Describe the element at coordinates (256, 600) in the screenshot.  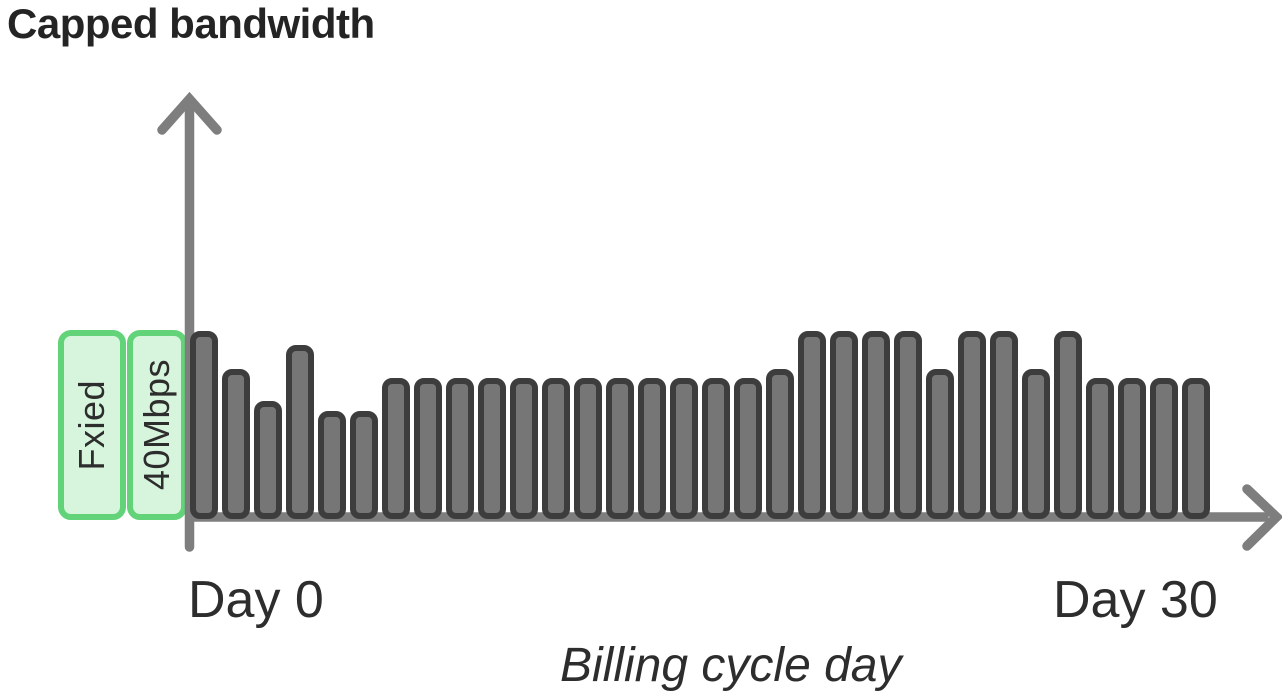
I see `x-tick-day-0: Day 0` at that location.